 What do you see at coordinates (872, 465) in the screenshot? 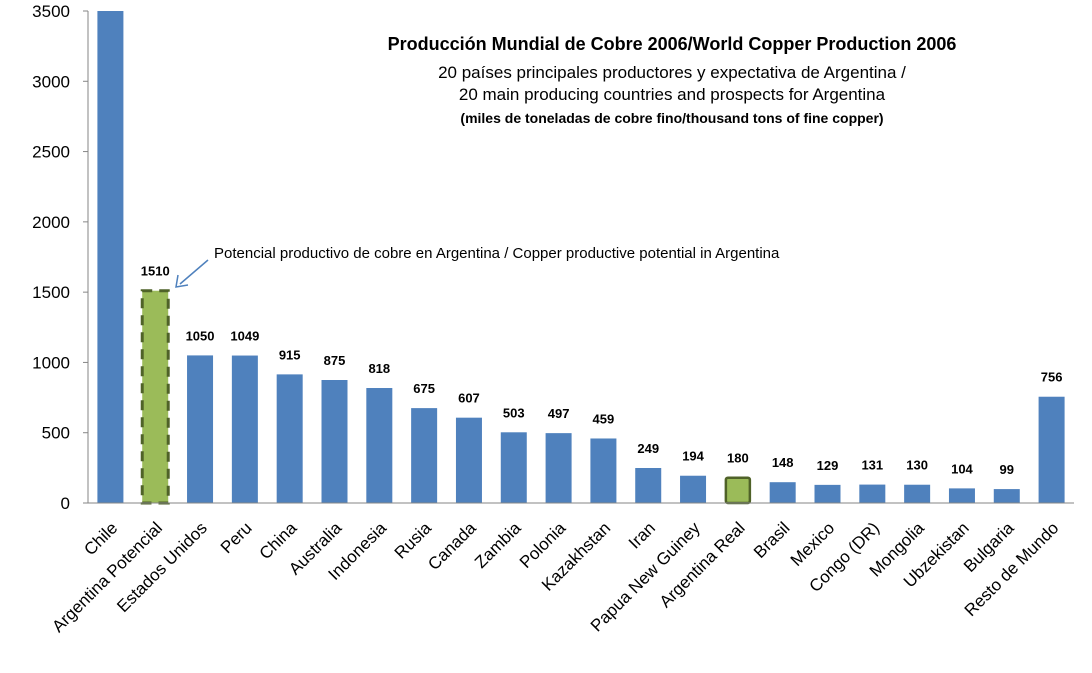
I see `data-label: 131` at bounding box center [872, 465].